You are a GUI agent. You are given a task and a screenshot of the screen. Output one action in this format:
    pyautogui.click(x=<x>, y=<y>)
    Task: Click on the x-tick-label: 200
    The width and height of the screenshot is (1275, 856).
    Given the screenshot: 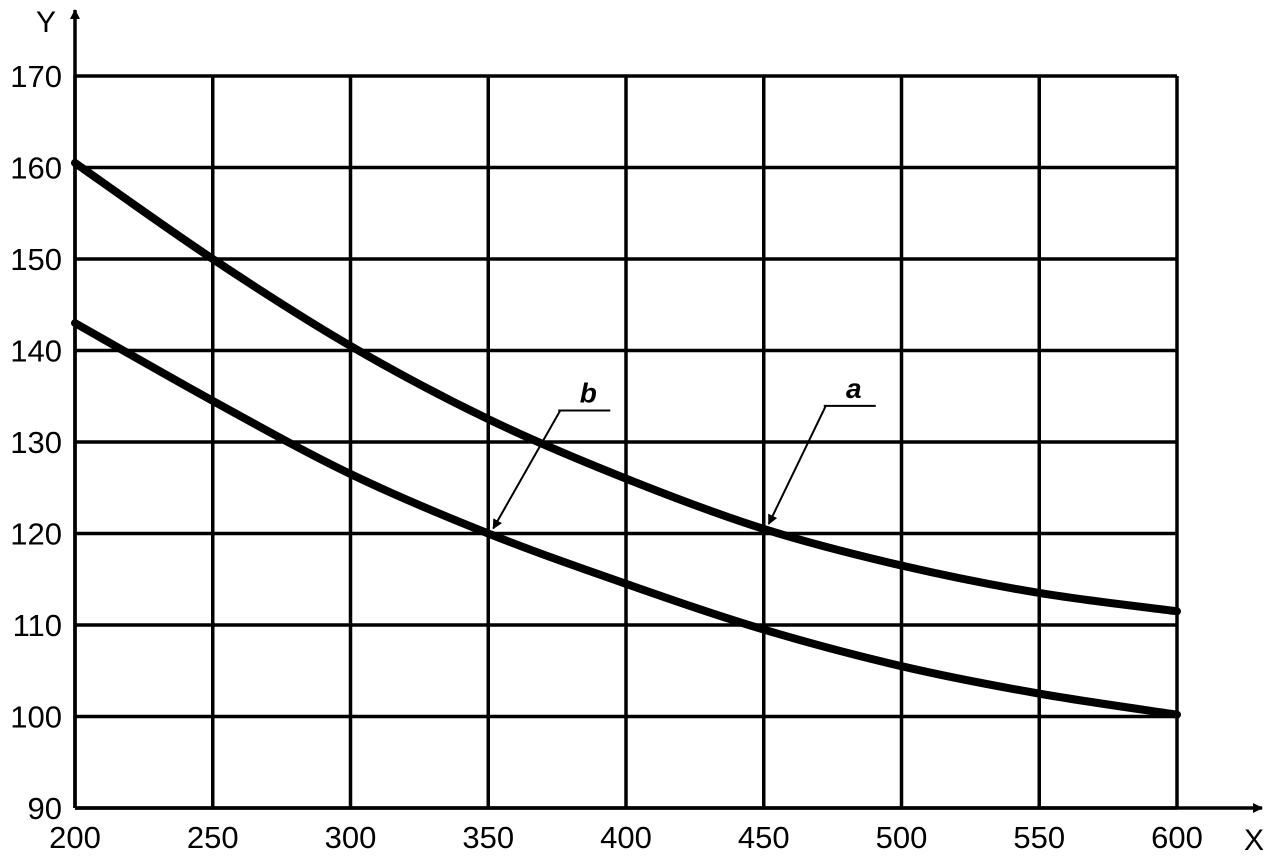 What is the action you would take?
    pyautogui.click(x=75, y=837)
    